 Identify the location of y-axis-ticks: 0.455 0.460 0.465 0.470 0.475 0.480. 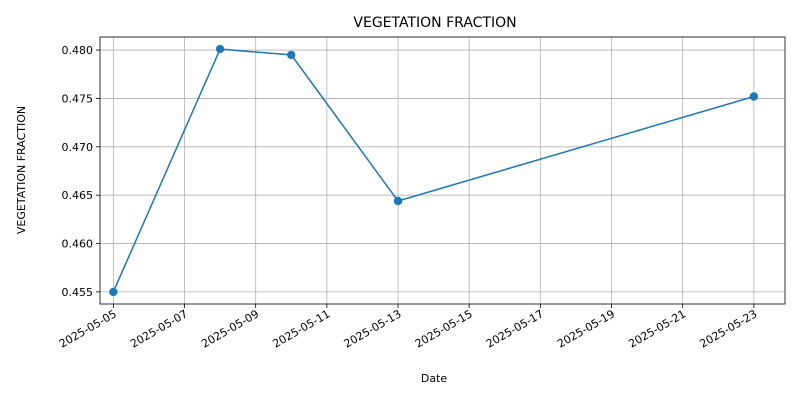
(81, 171).